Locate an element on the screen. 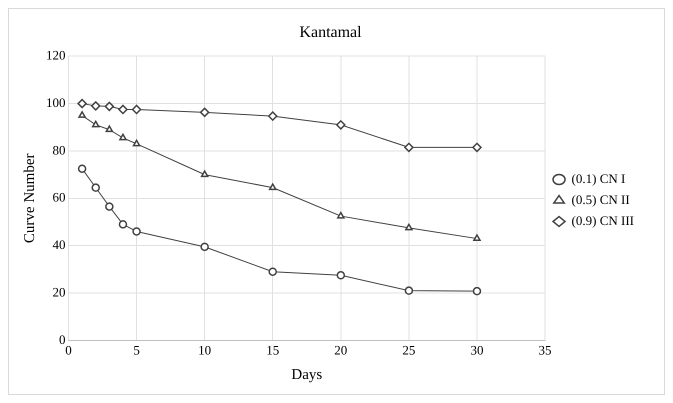 This screenshot has width=673, height=403. y-tick-label: 20 is located at coordinates (59, 292).